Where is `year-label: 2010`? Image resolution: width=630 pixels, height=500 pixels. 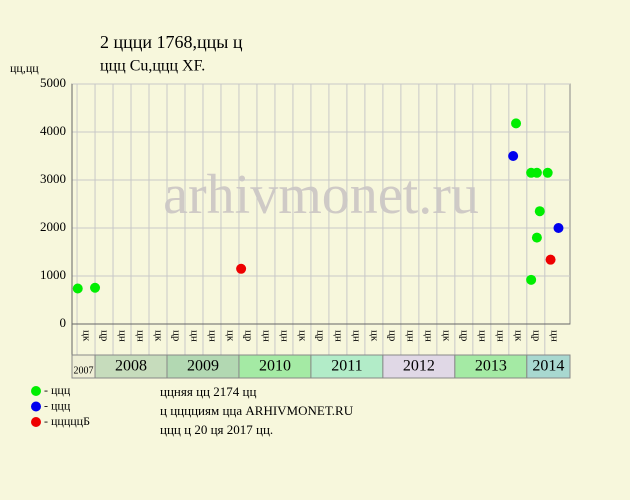 year-label: 2010 is located at coordinates (275, 366).